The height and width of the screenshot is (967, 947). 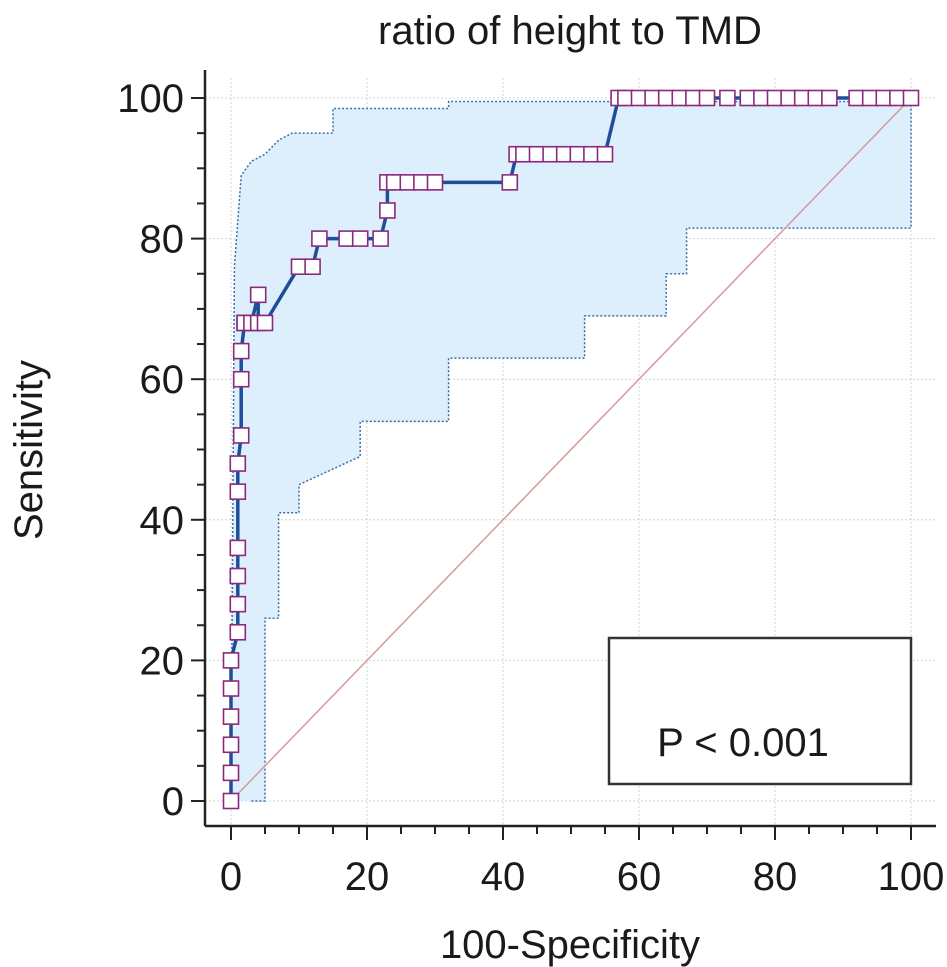 What do you see at coordinates (911, 877) in the screenshot?
I see `x-tick-label: 100` at bounding box center [911, 877].